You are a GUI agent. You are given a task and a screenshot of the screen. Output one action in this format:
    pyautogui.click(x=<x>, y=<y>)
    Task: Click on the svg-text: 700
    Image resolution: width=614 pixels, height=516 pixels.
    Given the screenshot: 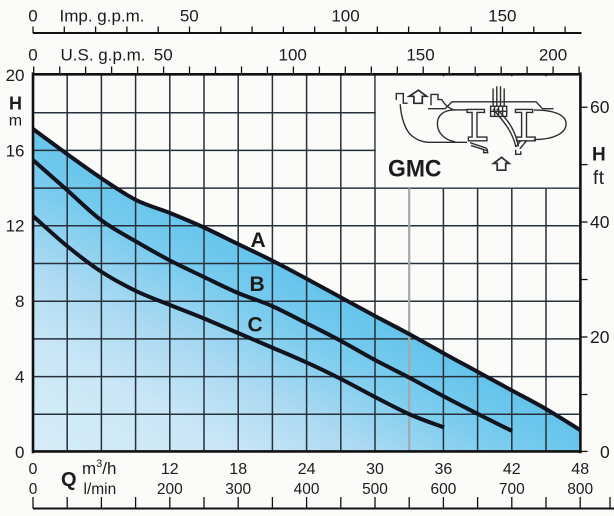 What is the action you would take?
    pyautogui.click(x=512, y=489)
    